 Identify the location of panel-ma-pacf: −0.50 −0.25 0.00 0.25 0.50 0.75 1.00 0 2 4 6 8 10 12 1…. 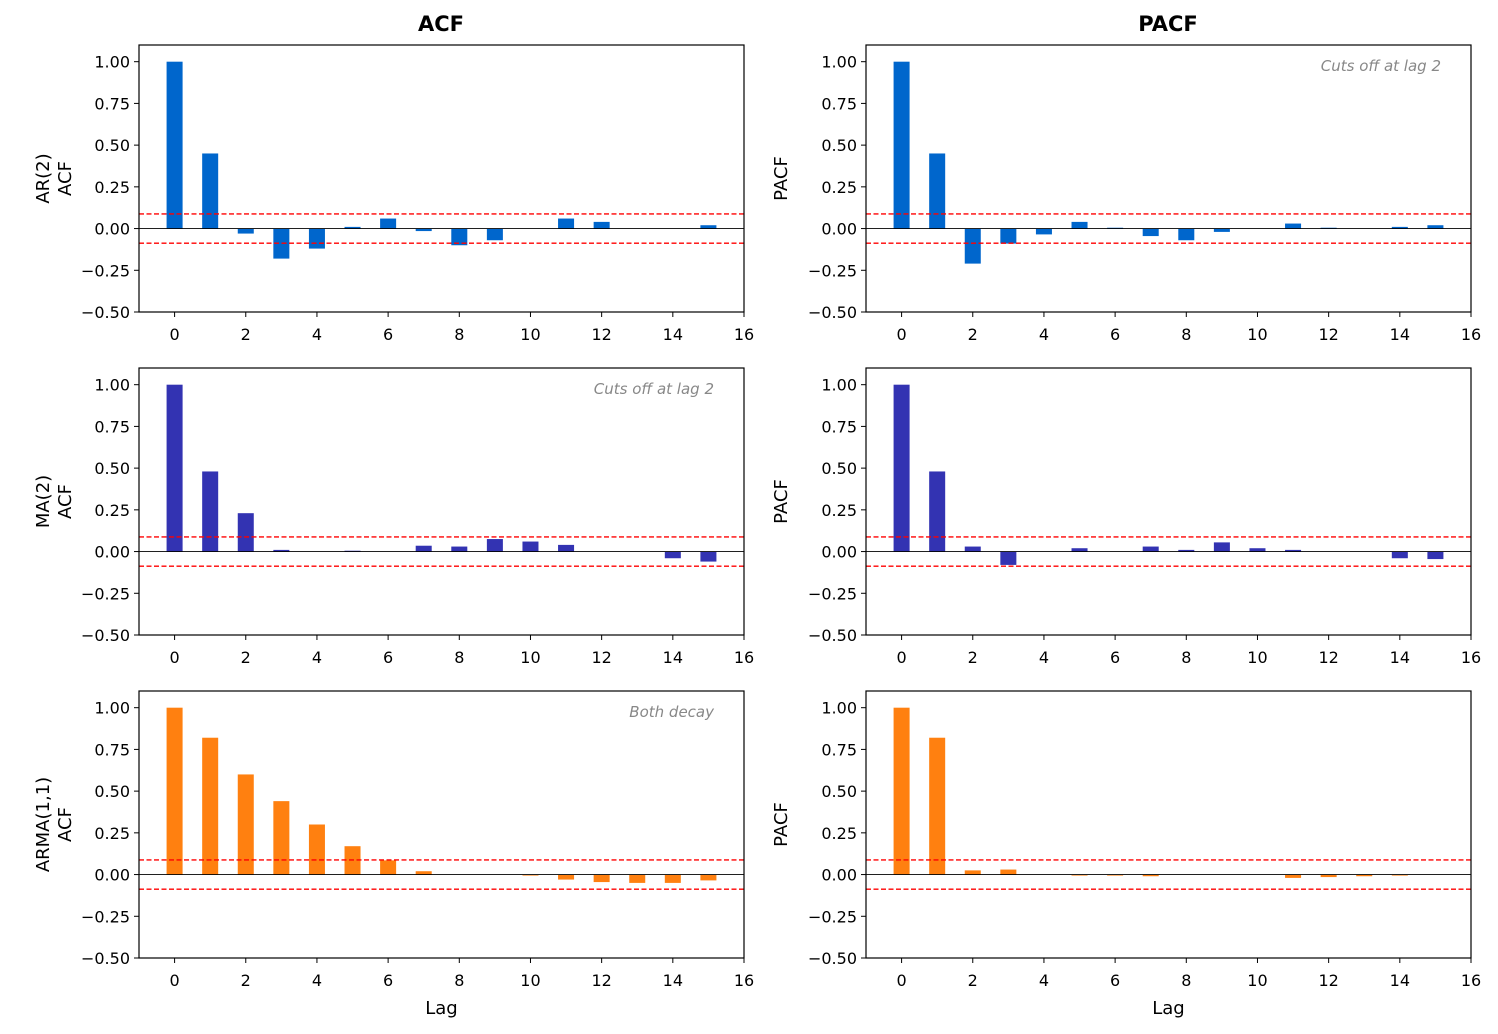
(1126, 517).